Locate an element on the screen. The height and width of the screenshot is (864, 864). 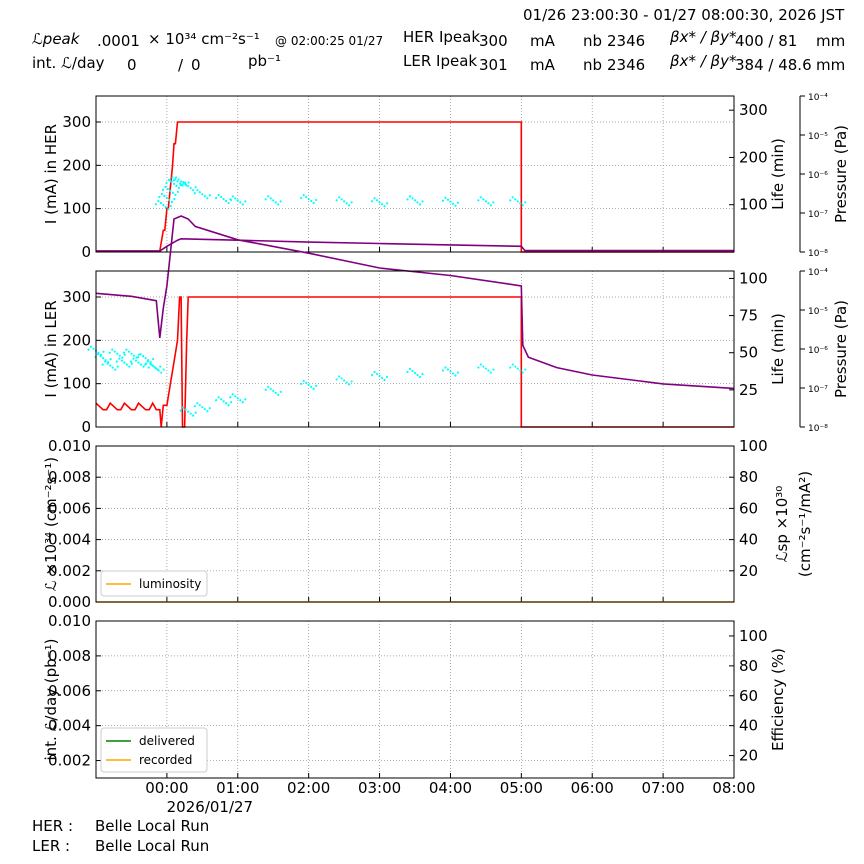
pressure-tick-label: 10⁻⁶ is located at coordinates (818, 351).